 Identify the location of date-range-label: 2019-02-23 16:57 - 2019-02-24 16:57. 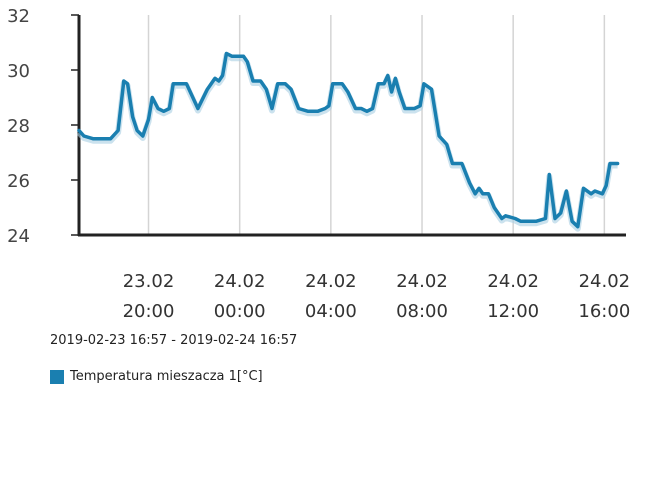
(174, 340).